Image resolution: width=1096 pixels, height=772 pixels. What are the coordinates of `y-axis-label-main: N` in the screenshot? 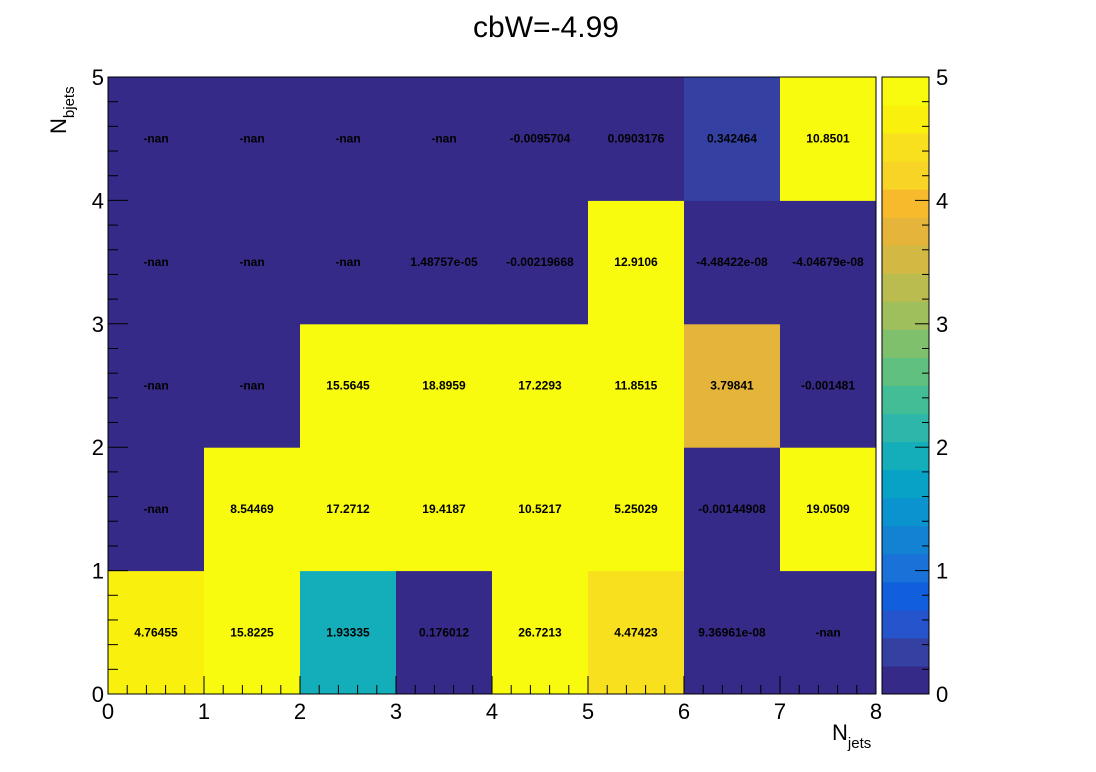 It's located at (58, 126).